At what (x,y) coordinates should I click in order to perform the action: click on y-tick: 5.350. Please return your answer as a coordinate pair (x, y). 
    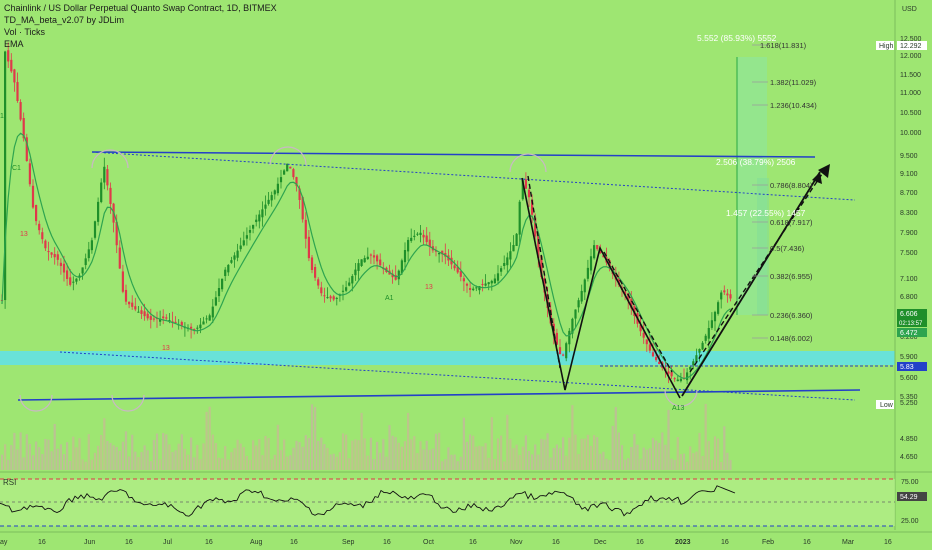
    Looking at the image, I should click on (909, 397).